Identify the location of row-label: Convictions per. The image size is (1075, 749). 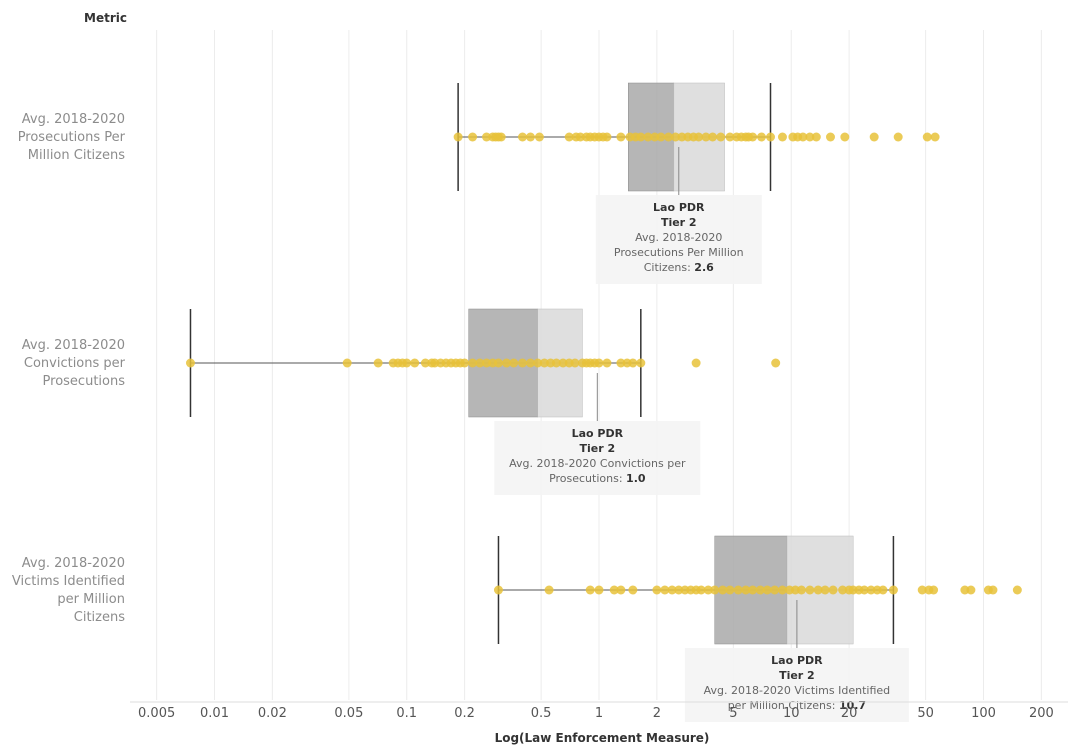
(75, 363).